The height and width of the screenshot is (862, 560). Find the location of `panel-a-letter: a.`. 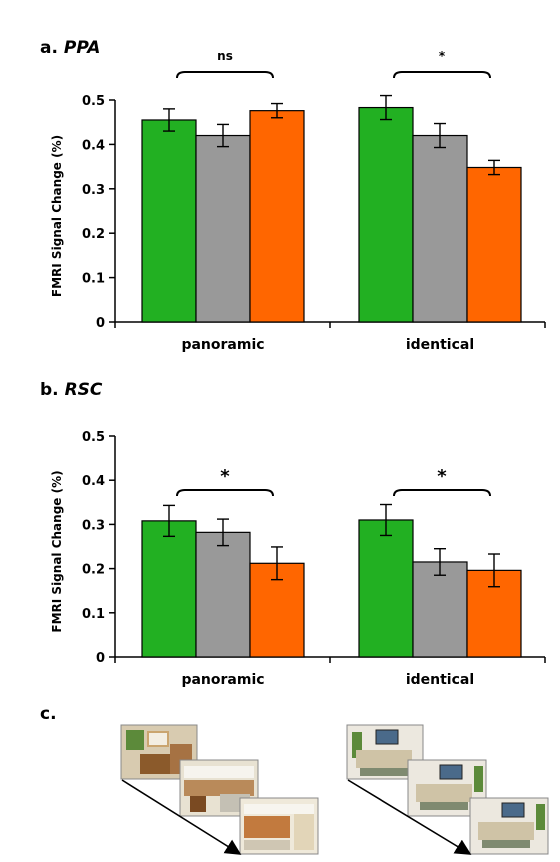

panel-a-letter: a. is located at coordinates (49, 48).